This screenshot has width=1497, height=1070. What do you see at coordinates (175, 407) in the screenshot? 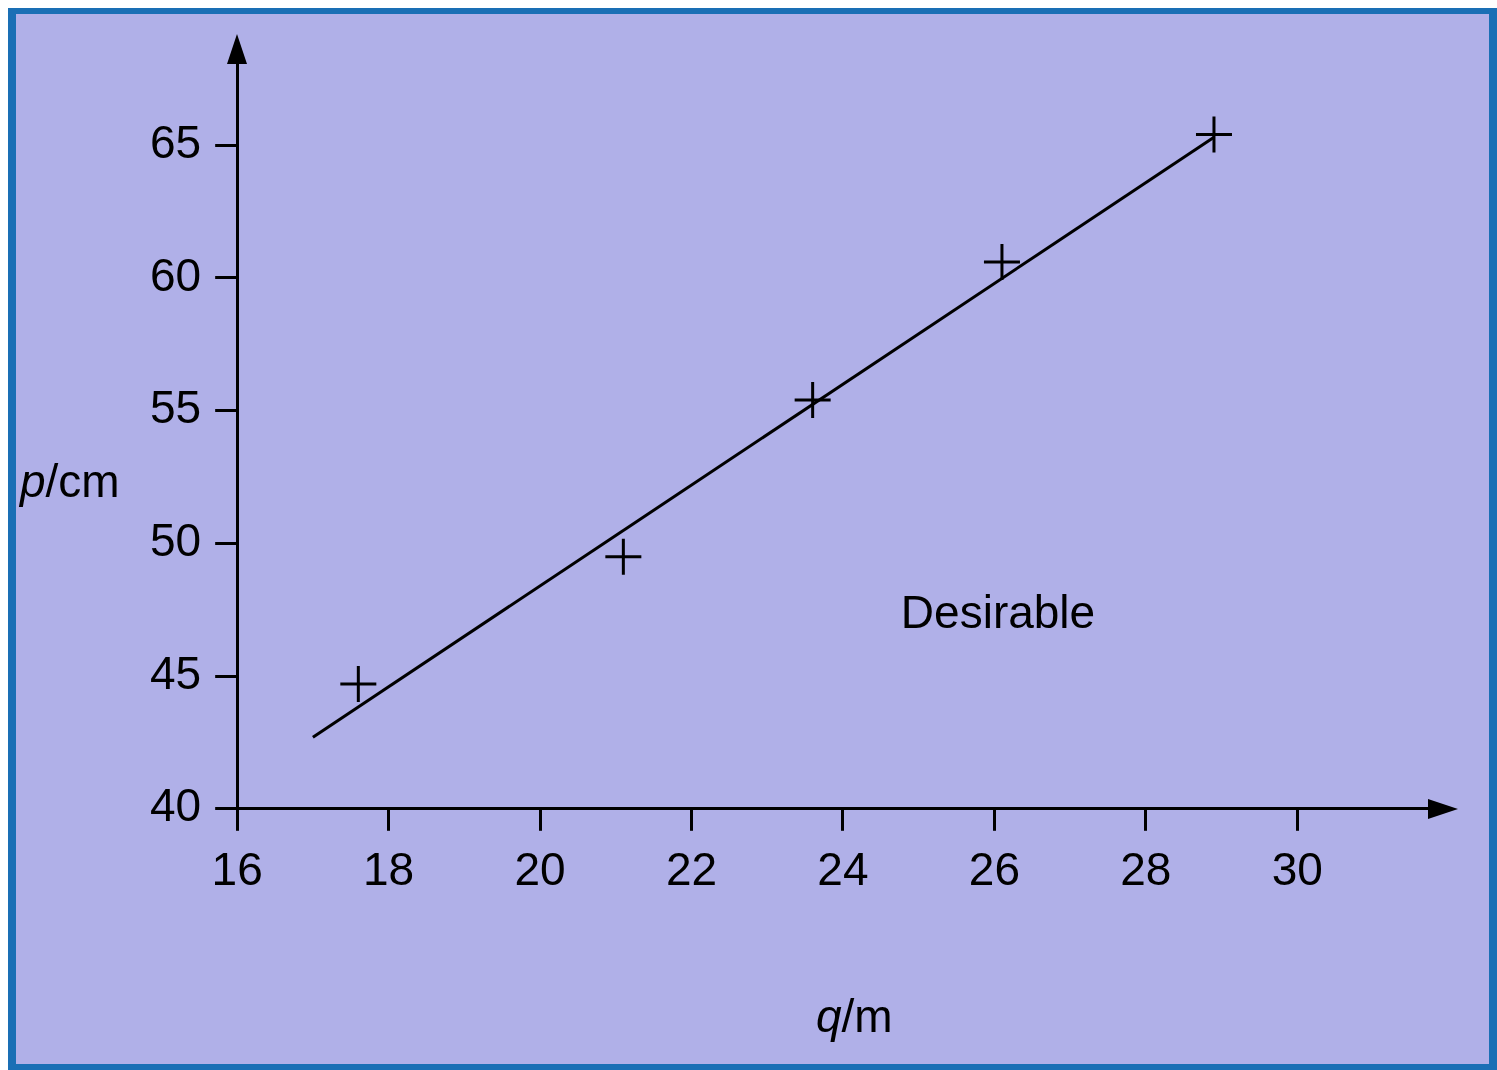
I see `y-tick-label: 55` at bounding box center [175, 407].